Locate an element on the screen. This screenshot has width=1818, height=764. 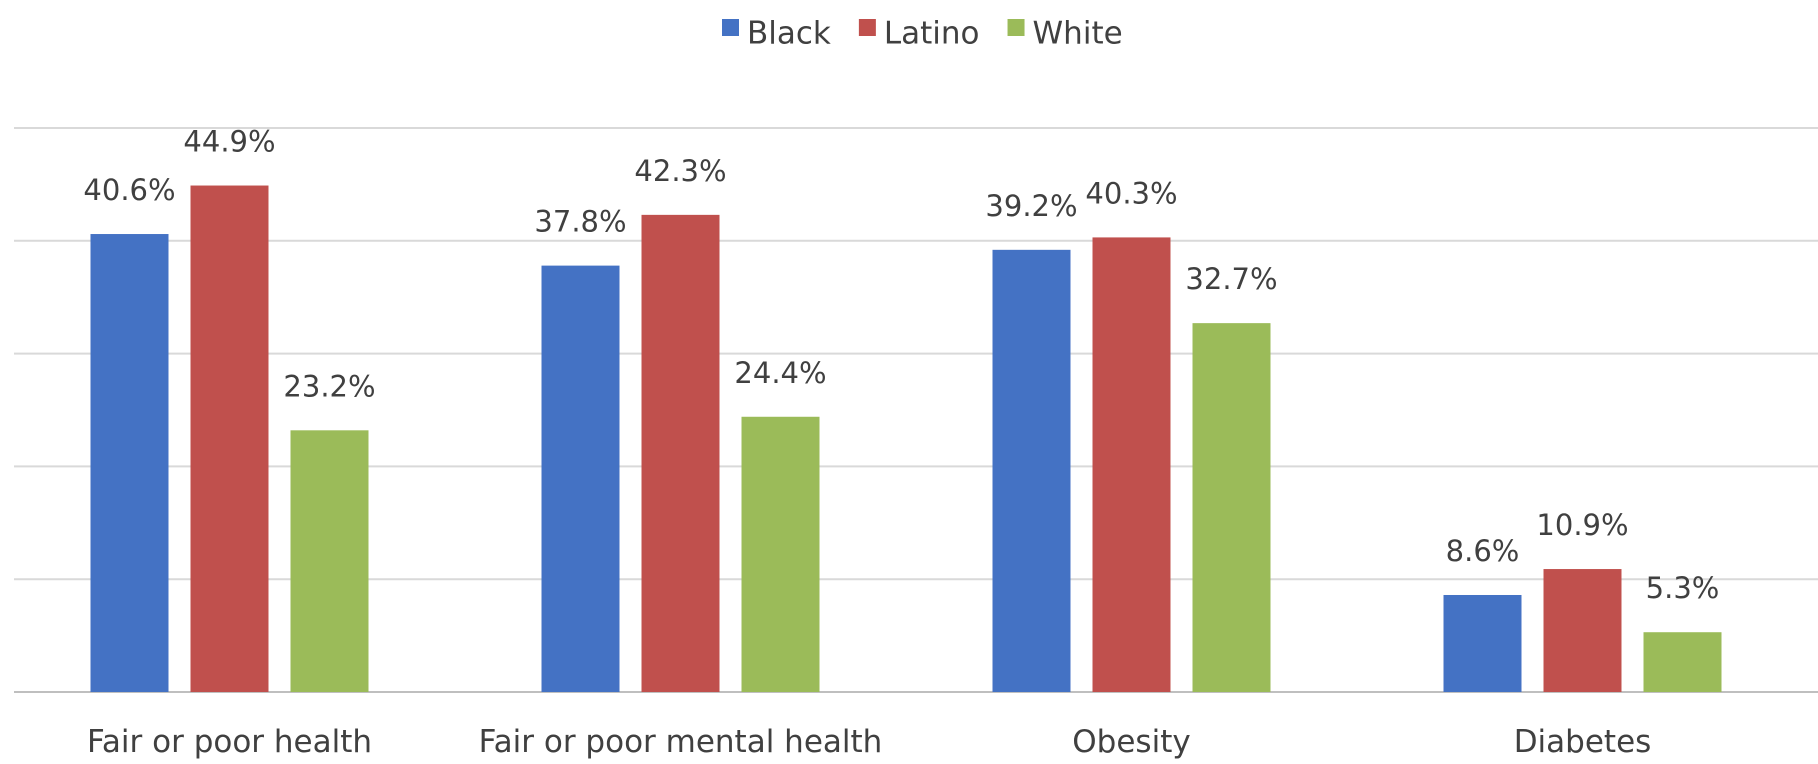
data-label-white-0: 23.2% is located at coordinates (329, 386).